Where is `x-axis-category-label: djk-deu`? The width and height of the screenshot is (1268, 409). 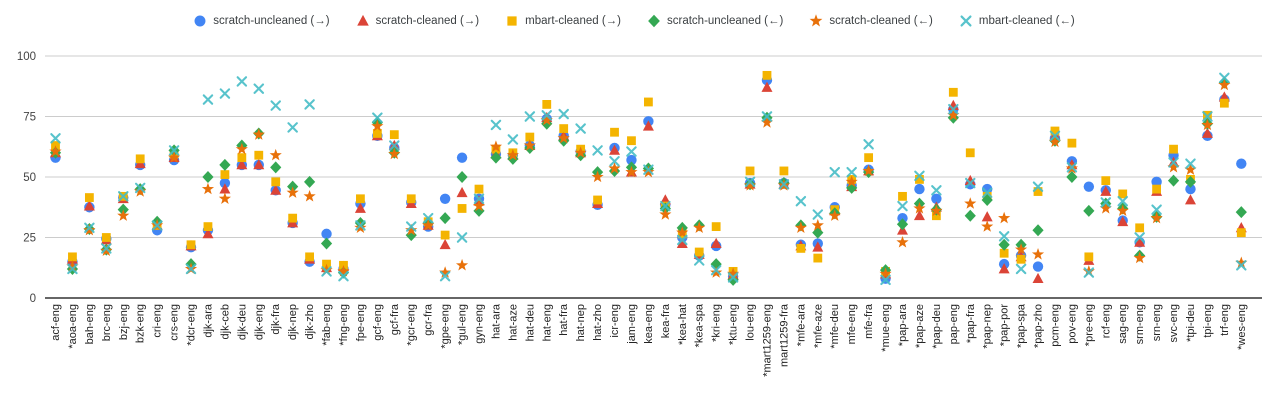 x-axis-category-label: djk-deu is located at coordinates (242, 322).